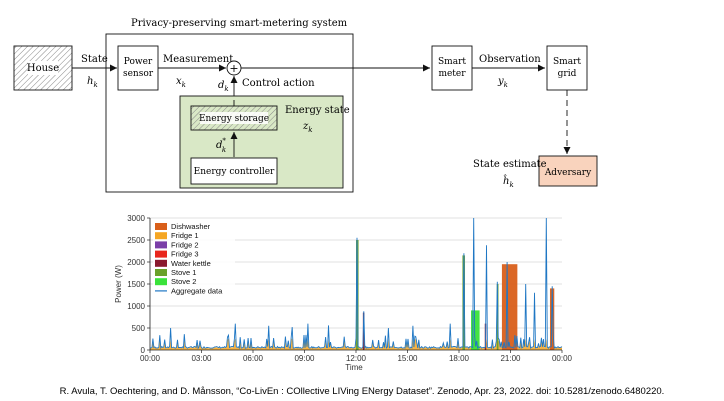 The width and height of the screenshot is (724, 401). What do you see at coordinates (191, 226) in the screenshot?
I see `legend-entry: Dishwasher` at bounding box center [191, 226].